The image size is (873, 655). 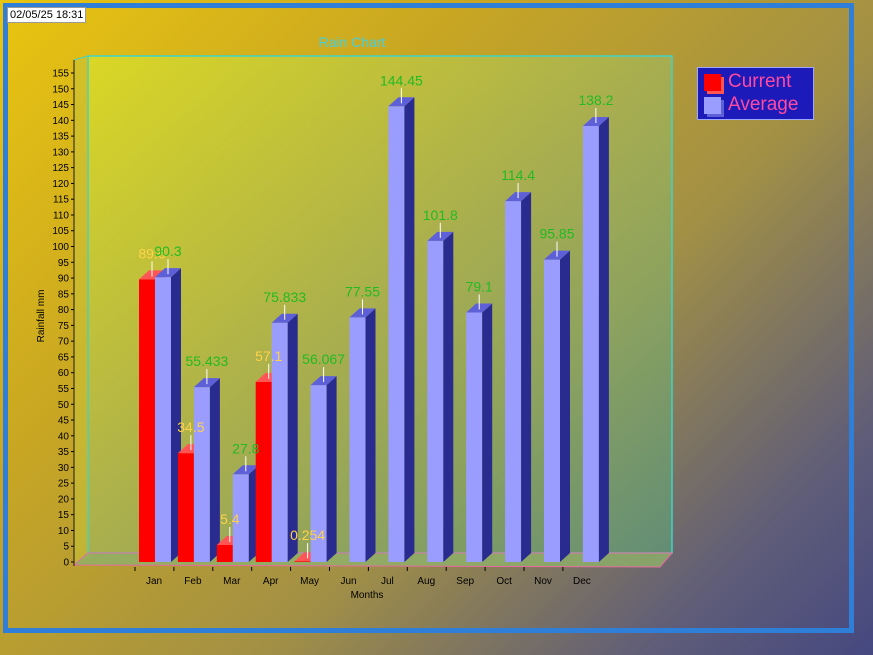 I want to click on y-tick-label: 135, so click(x=60, y=137).